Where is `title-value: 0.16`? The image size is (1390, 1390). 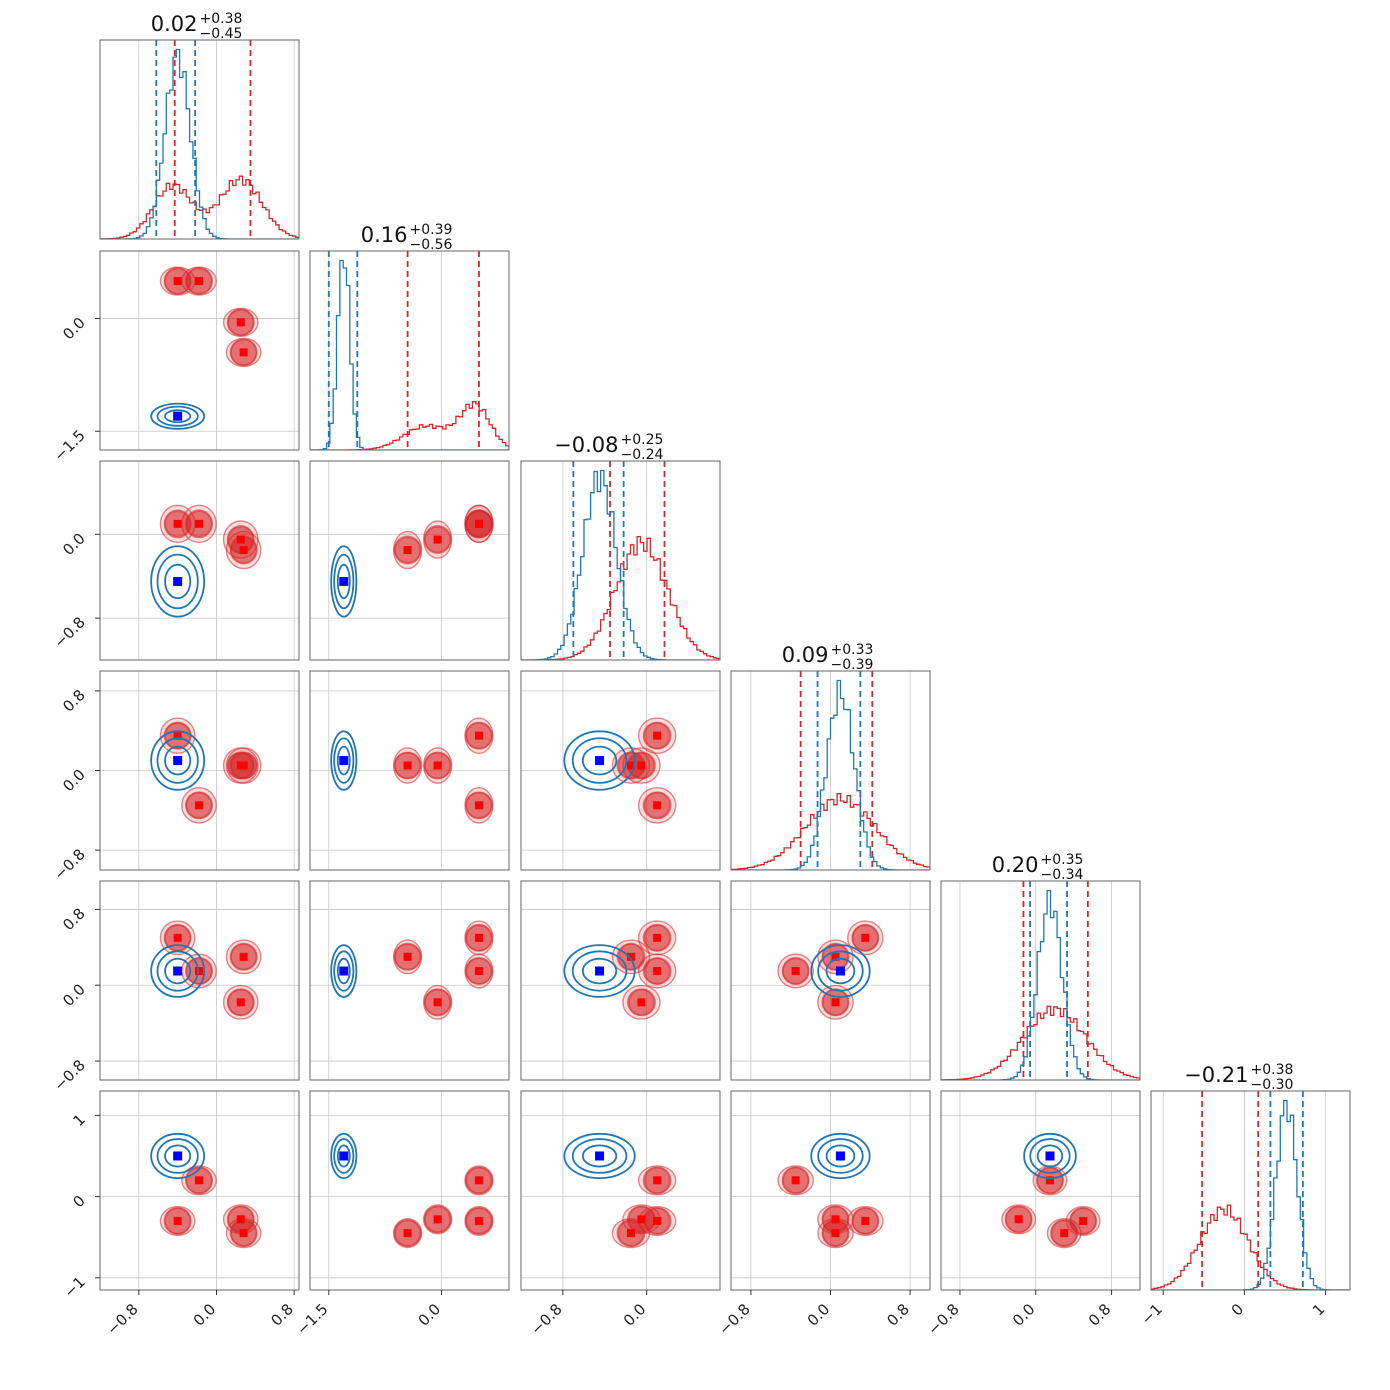 title-value: 0.16 is located at coordinates (384, 235).